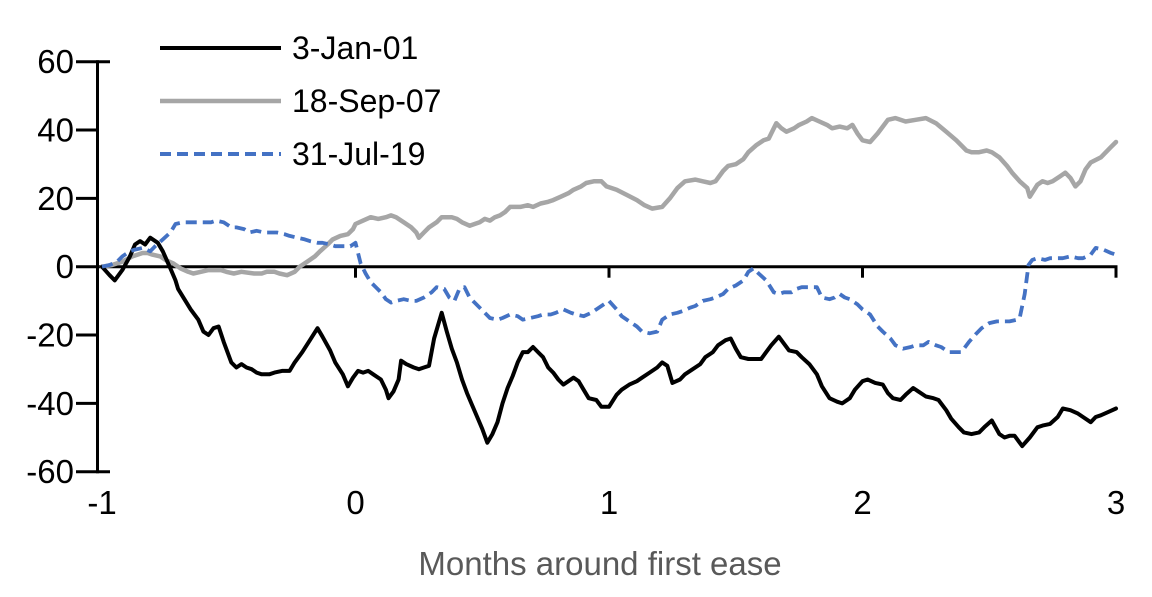 The image size is (1152, 597). What do you see at coordinates (355, 48) in the screenshot?
I see `legend-label: 3-Jan-01` at bounding box center [355, 48].